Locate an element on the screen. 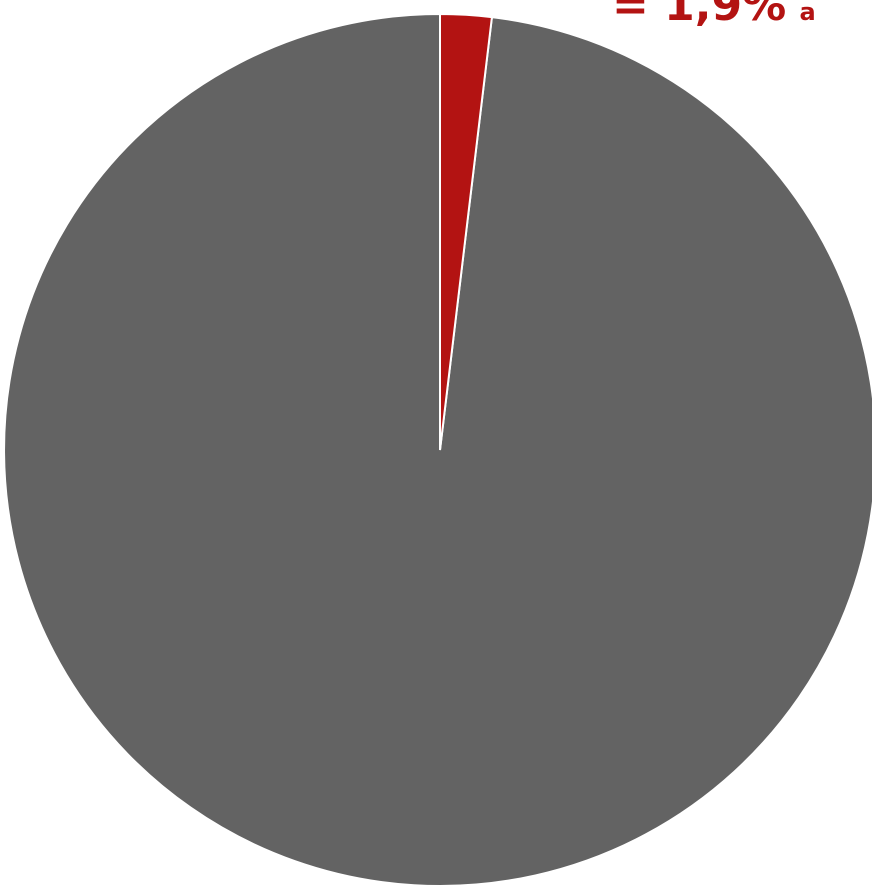 Image resolution: width=872 pixels, height=887 pixels. annotation-suffix: a is located at coordinates (807, 13).